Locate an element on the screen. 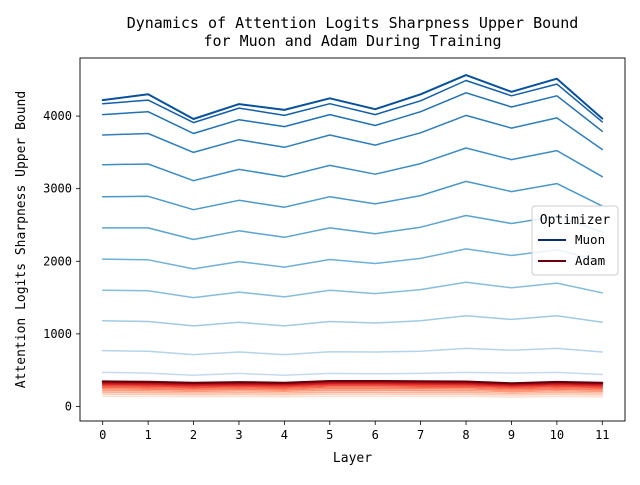 The height and width of the screenshot is (485, 640). y-tick-label: 3000 is located at coordinates (57, 189).